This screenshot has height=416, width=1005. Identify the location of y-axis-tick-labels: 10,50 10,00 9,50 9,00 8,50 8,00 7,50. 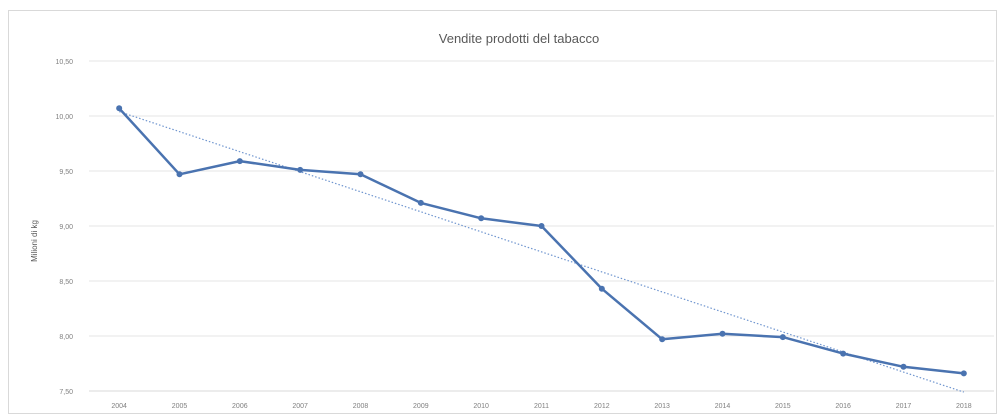
(64, 227).